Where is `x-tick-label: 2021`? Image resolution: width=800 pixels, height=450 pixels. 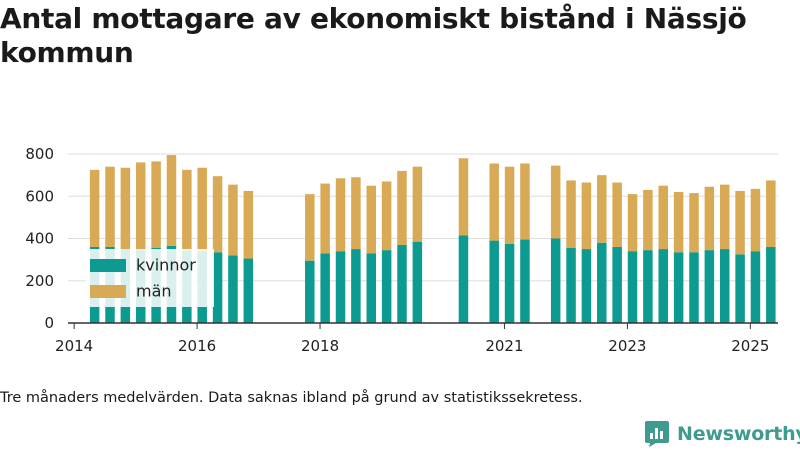
x-tick-label: 2021 is located at coordinates (504, 346).